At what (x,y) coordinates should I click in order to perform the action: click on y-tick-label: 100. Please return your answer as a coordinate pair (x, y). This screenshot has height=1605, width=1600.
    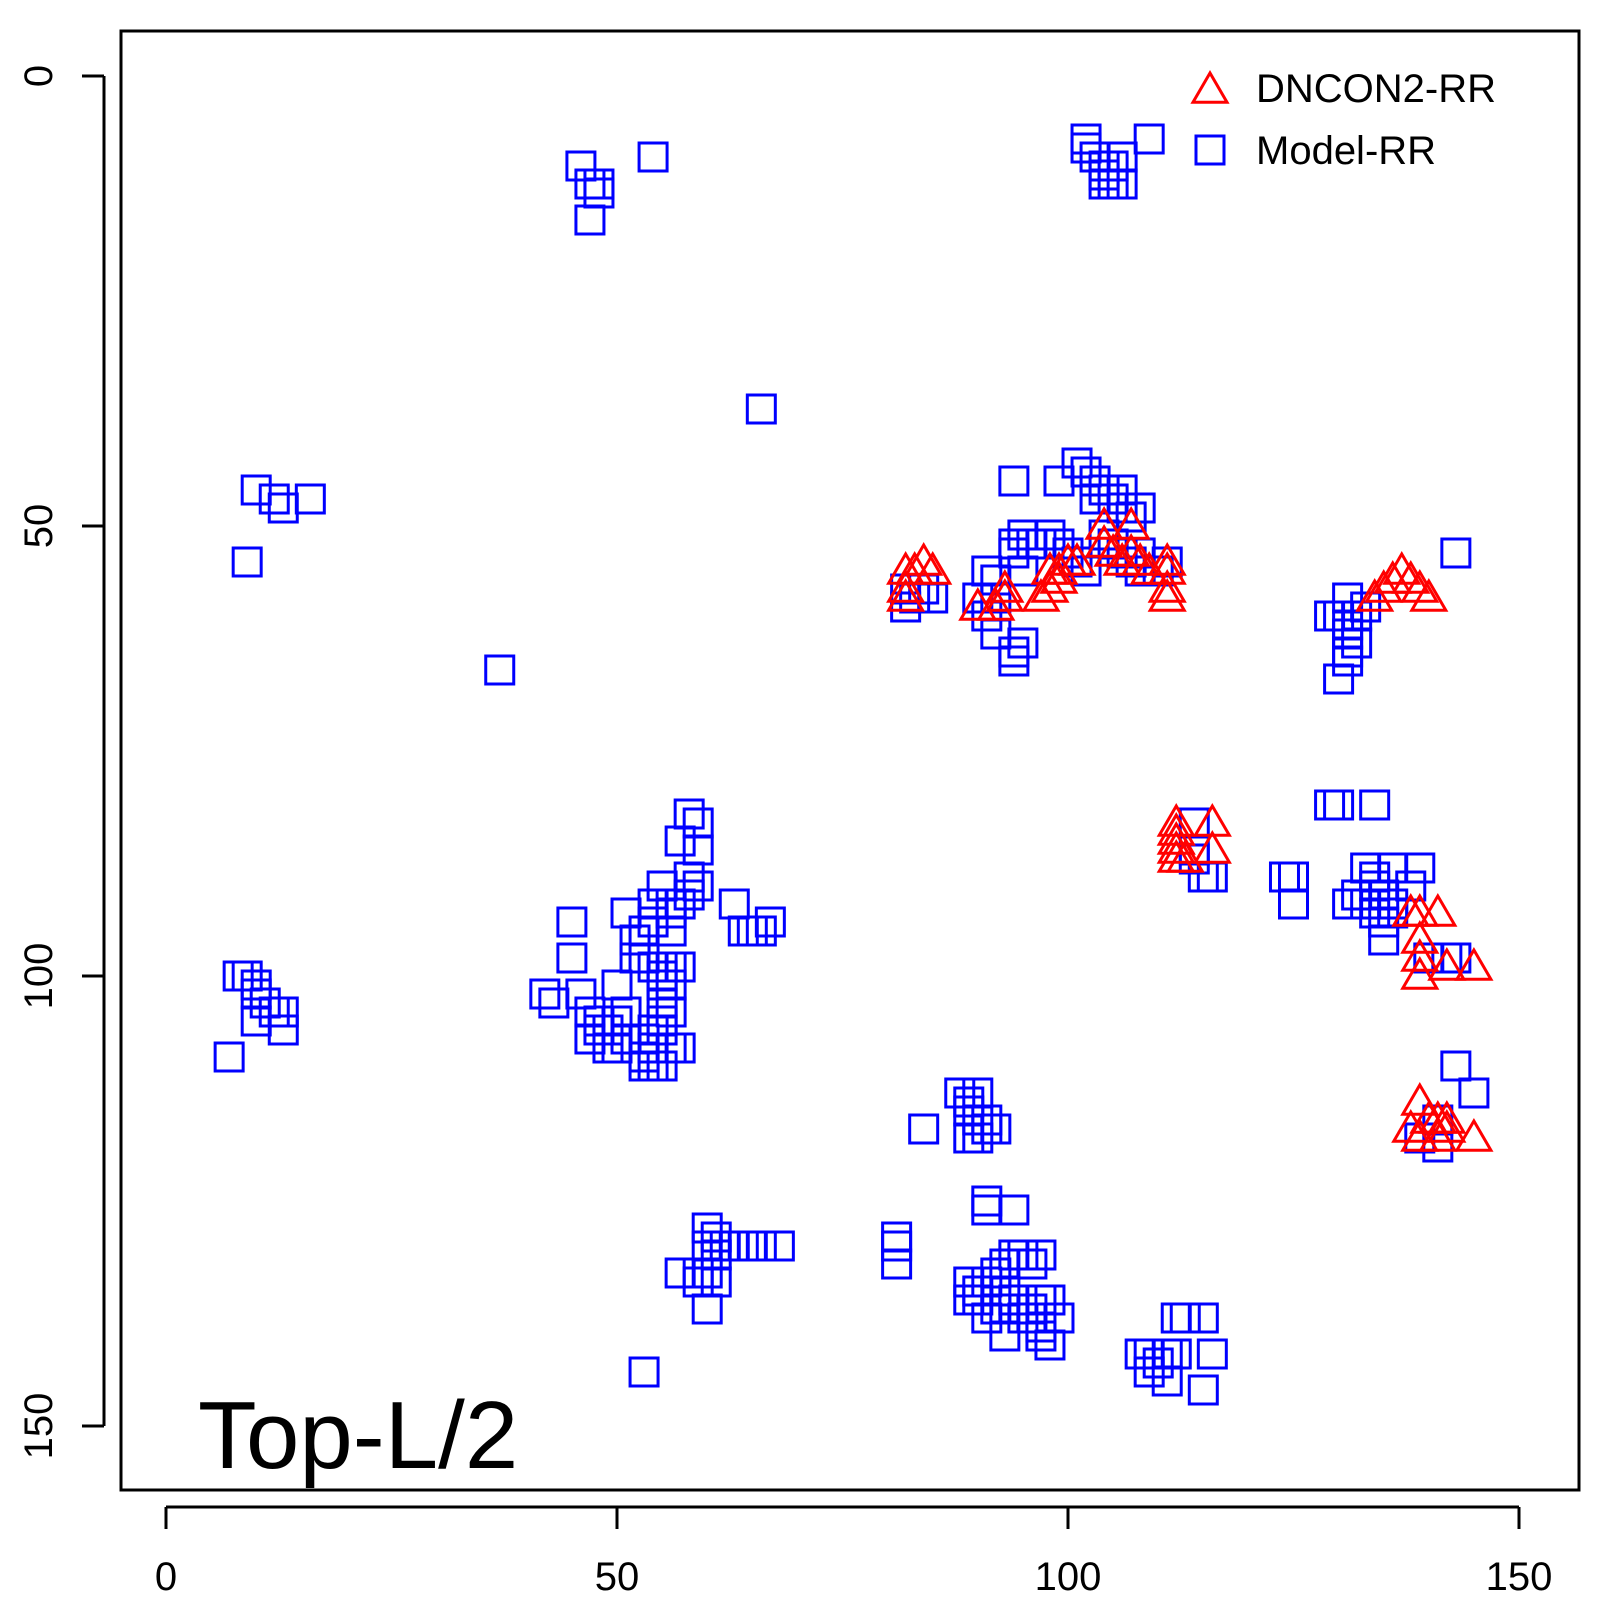
    Looking at the image, I should click on (39, 976).